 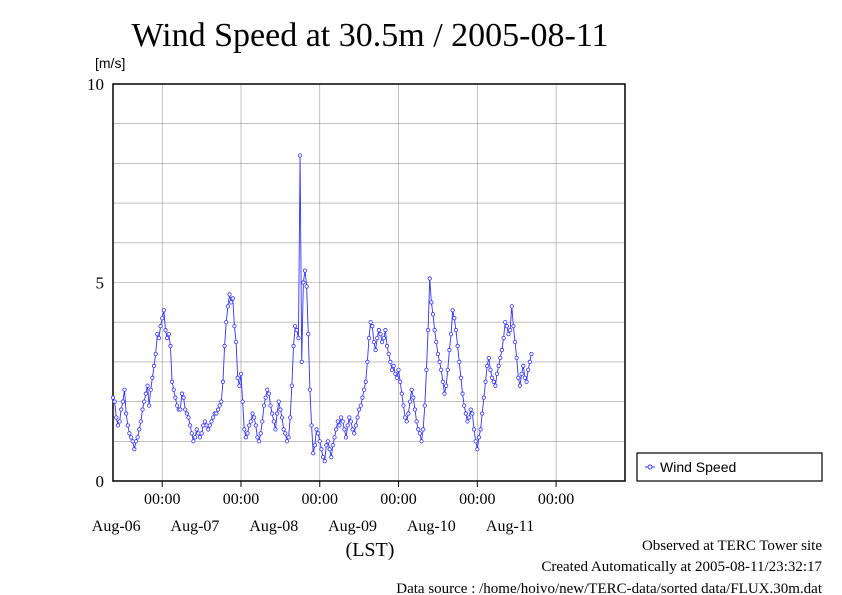 I want to click on chart-title: Wind Speed at 30.5m / 2005-08-11, so click(x=369, y=35).